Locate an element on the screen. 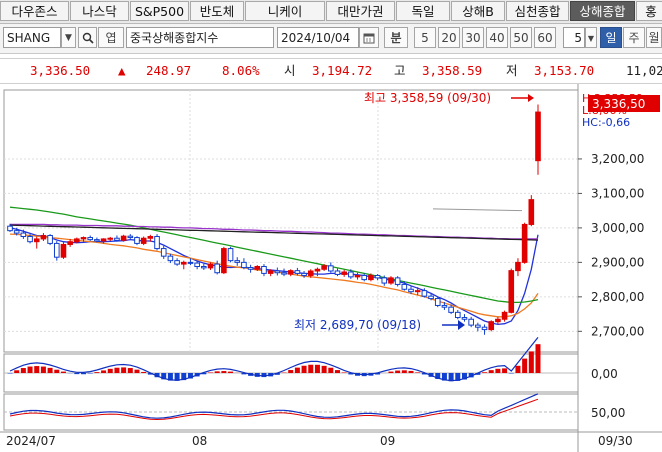 The image size is (662, 452). date-input: 2024/10/04 is located at coordinates (318, 37).